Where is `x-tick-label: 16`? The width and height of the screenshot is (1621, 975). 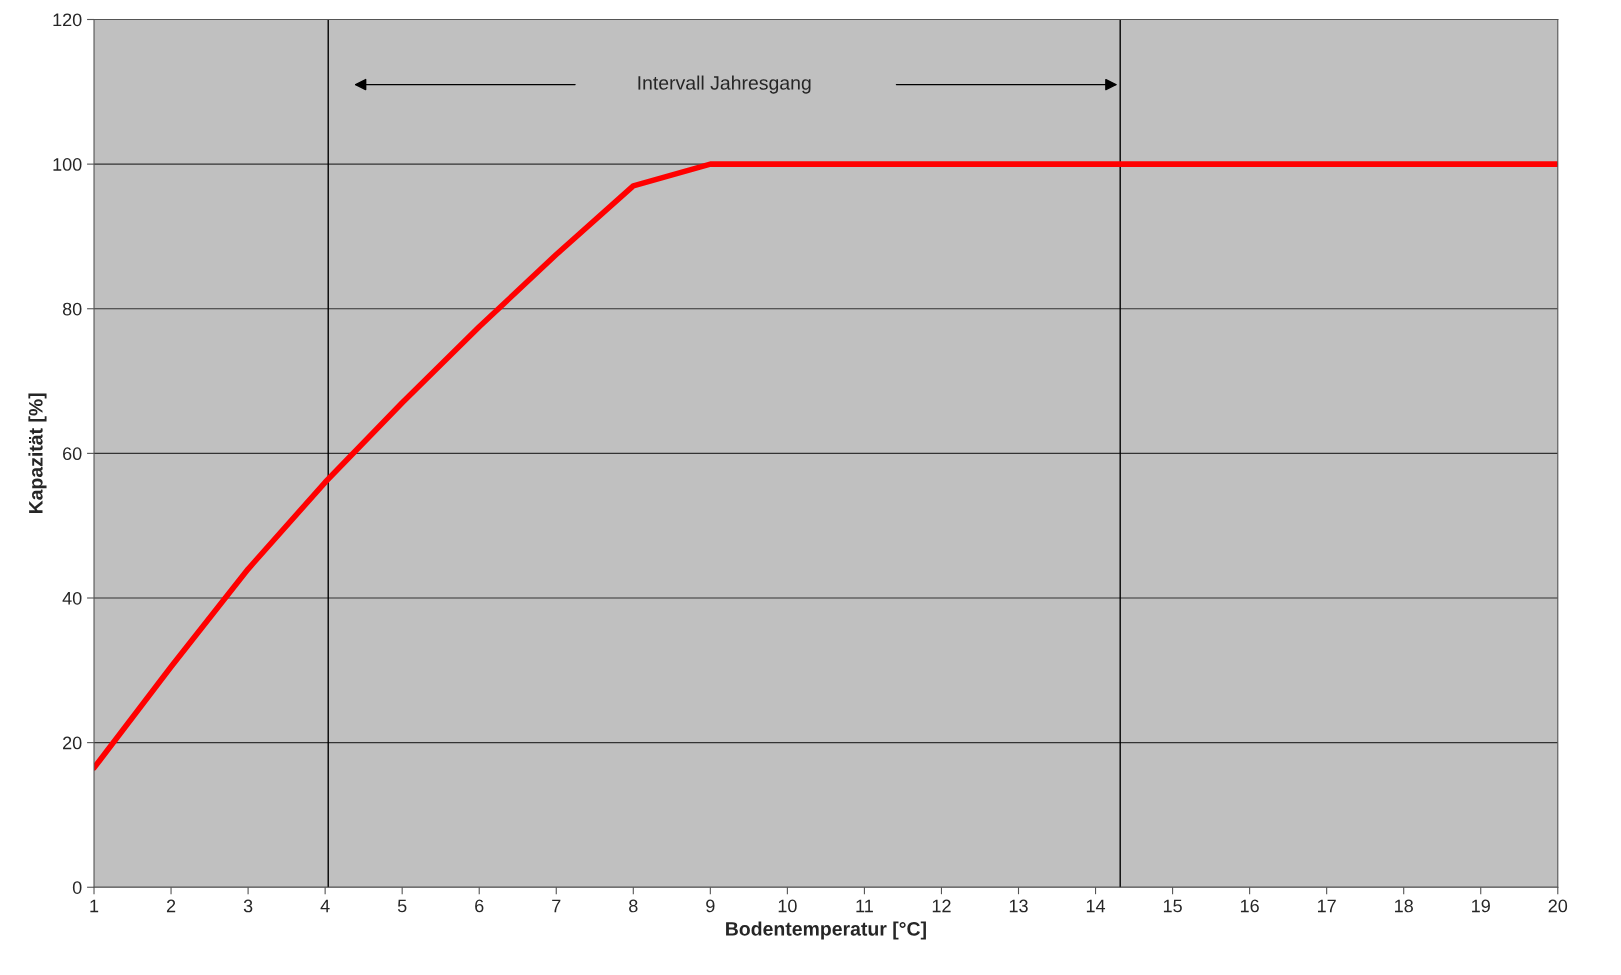 x-tick-label: 16 is located at coordinates (1249, 906).